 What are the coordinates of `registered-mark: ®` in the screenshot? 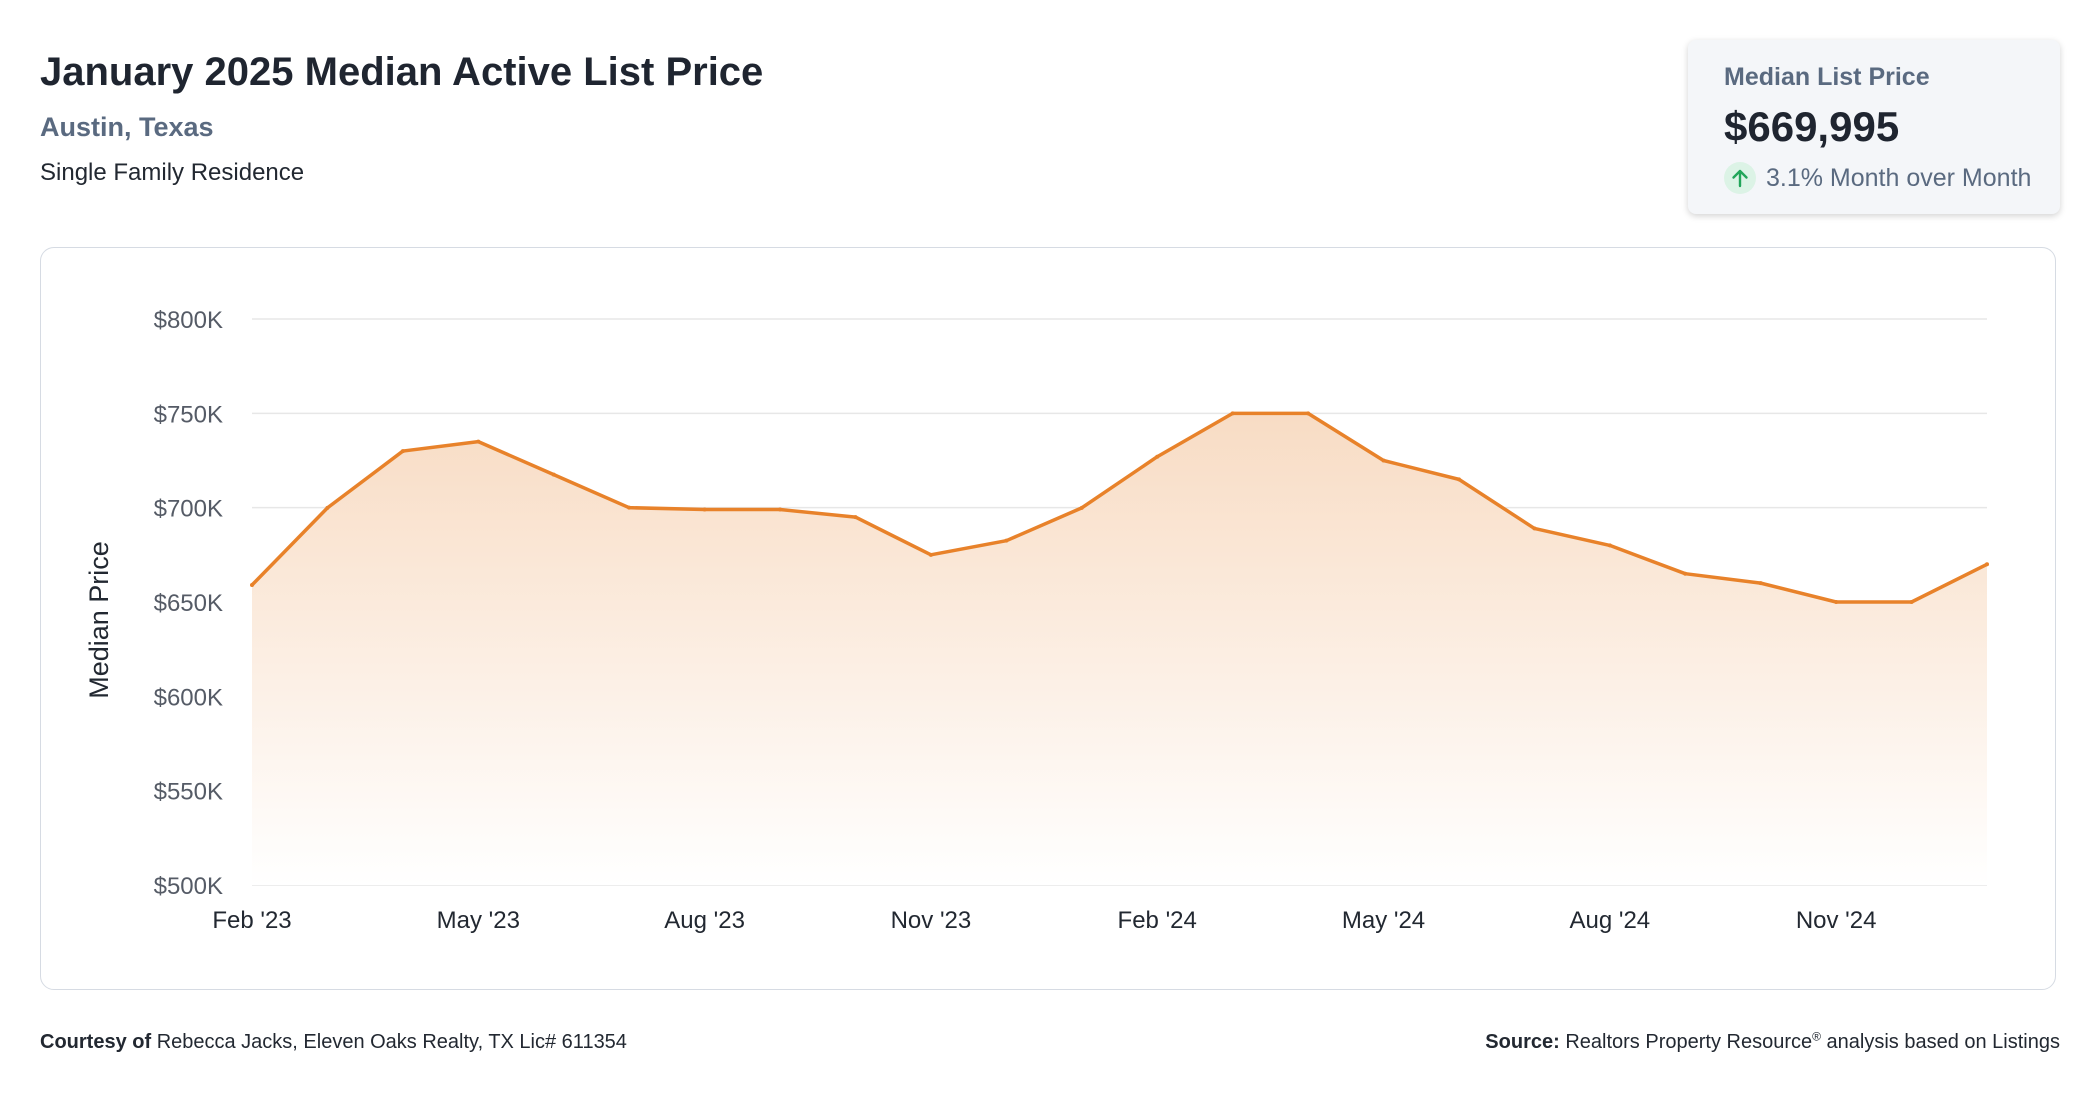 It's located at (1816, 1036).